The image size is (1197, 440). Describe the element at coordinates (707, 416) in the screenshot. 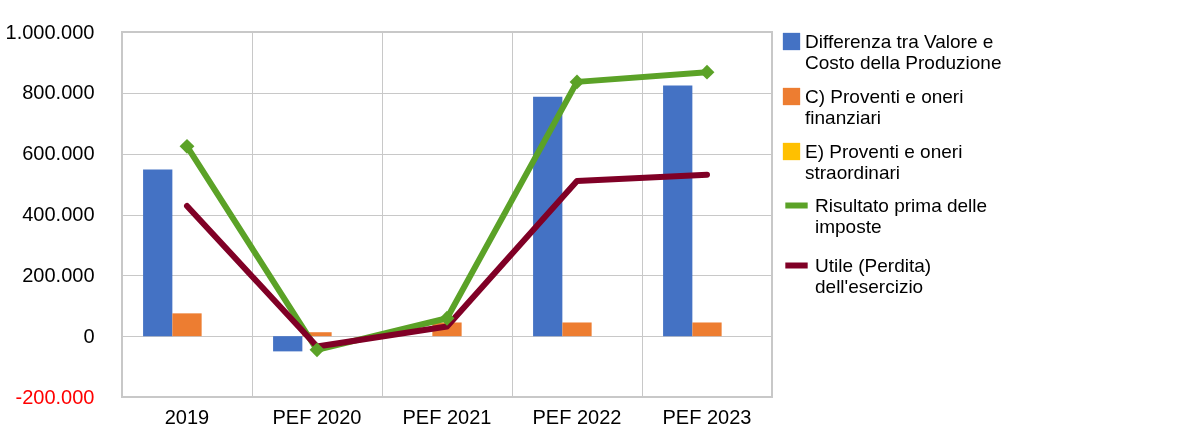

I see `x-tick-label: PEF 2023` at that location.